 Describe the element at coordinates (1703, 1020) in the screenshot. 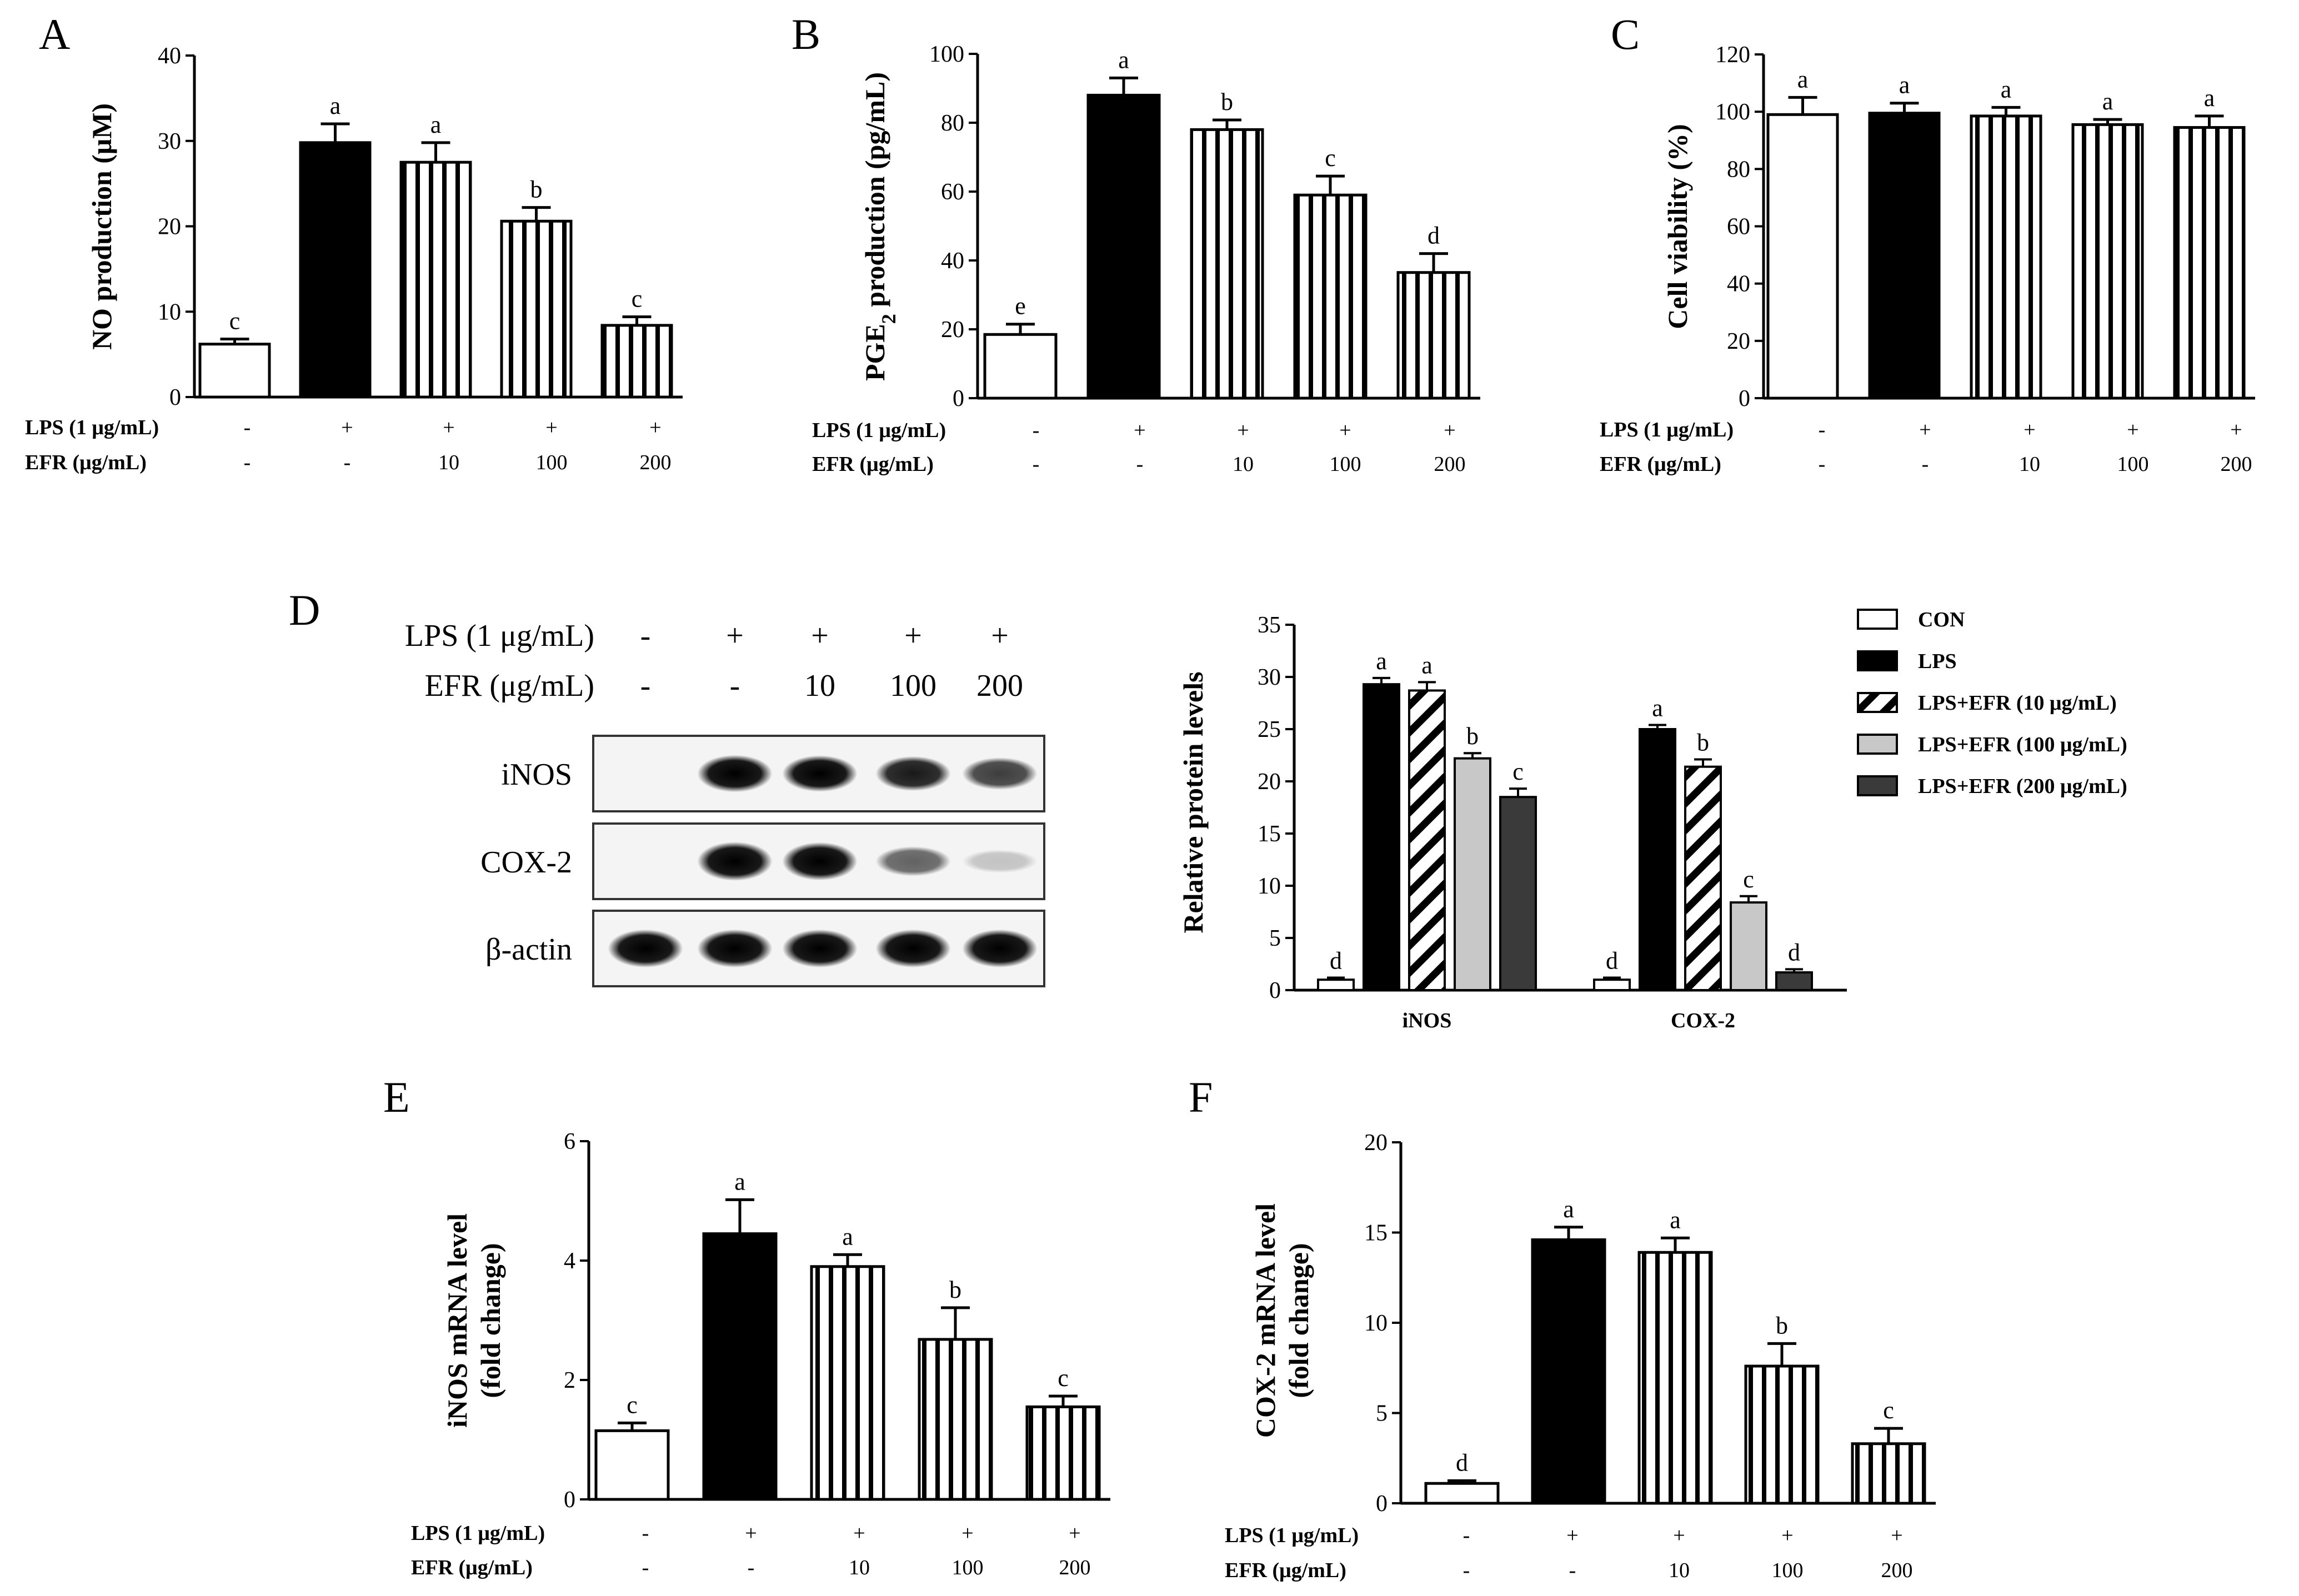

I see `category-label: COX-2` at that location.